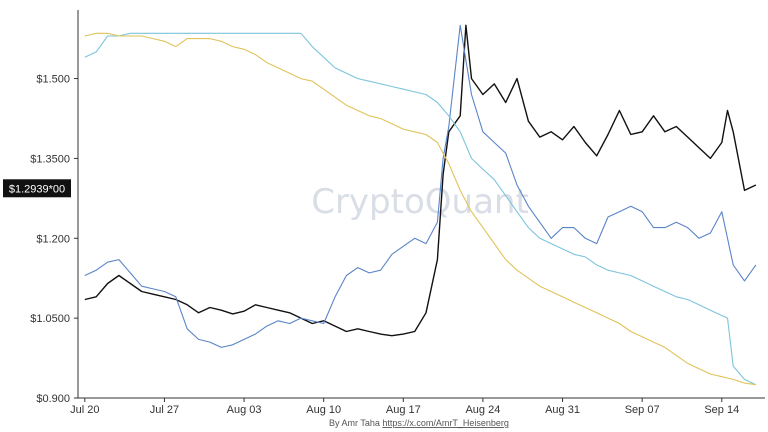 The height and width of the screenshot is (432, 768). Describe the element at coordinates (50, 319) in the screenshot. I see `y-tick-label: $1.0500` at that location.